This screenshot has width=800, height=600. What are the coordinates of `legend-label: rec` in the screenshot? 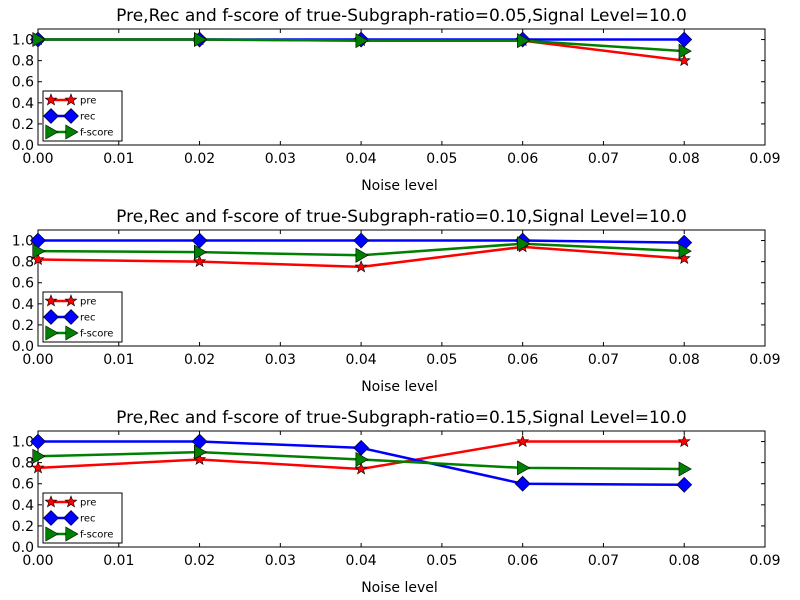 It's located at (88, 318).